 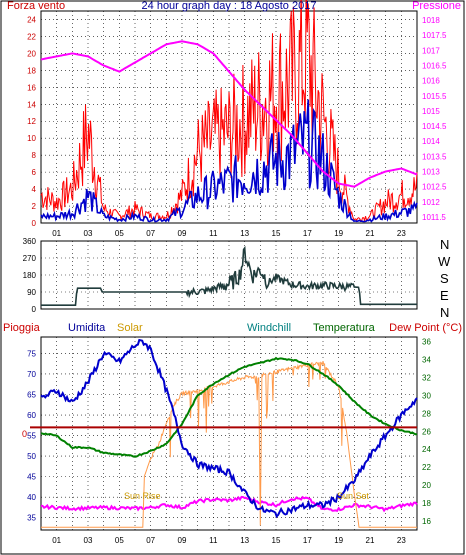 I want to click on pressure-y-tick-13: 1018, so click(x=431, y=20).